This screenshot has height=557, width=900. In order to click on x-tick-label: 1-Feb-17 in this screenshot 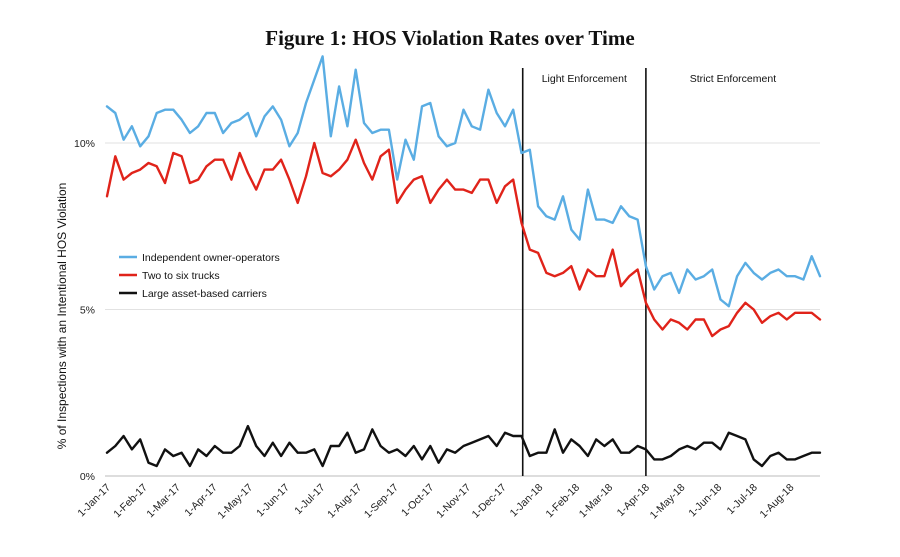, I will do `click(130, 501)`.